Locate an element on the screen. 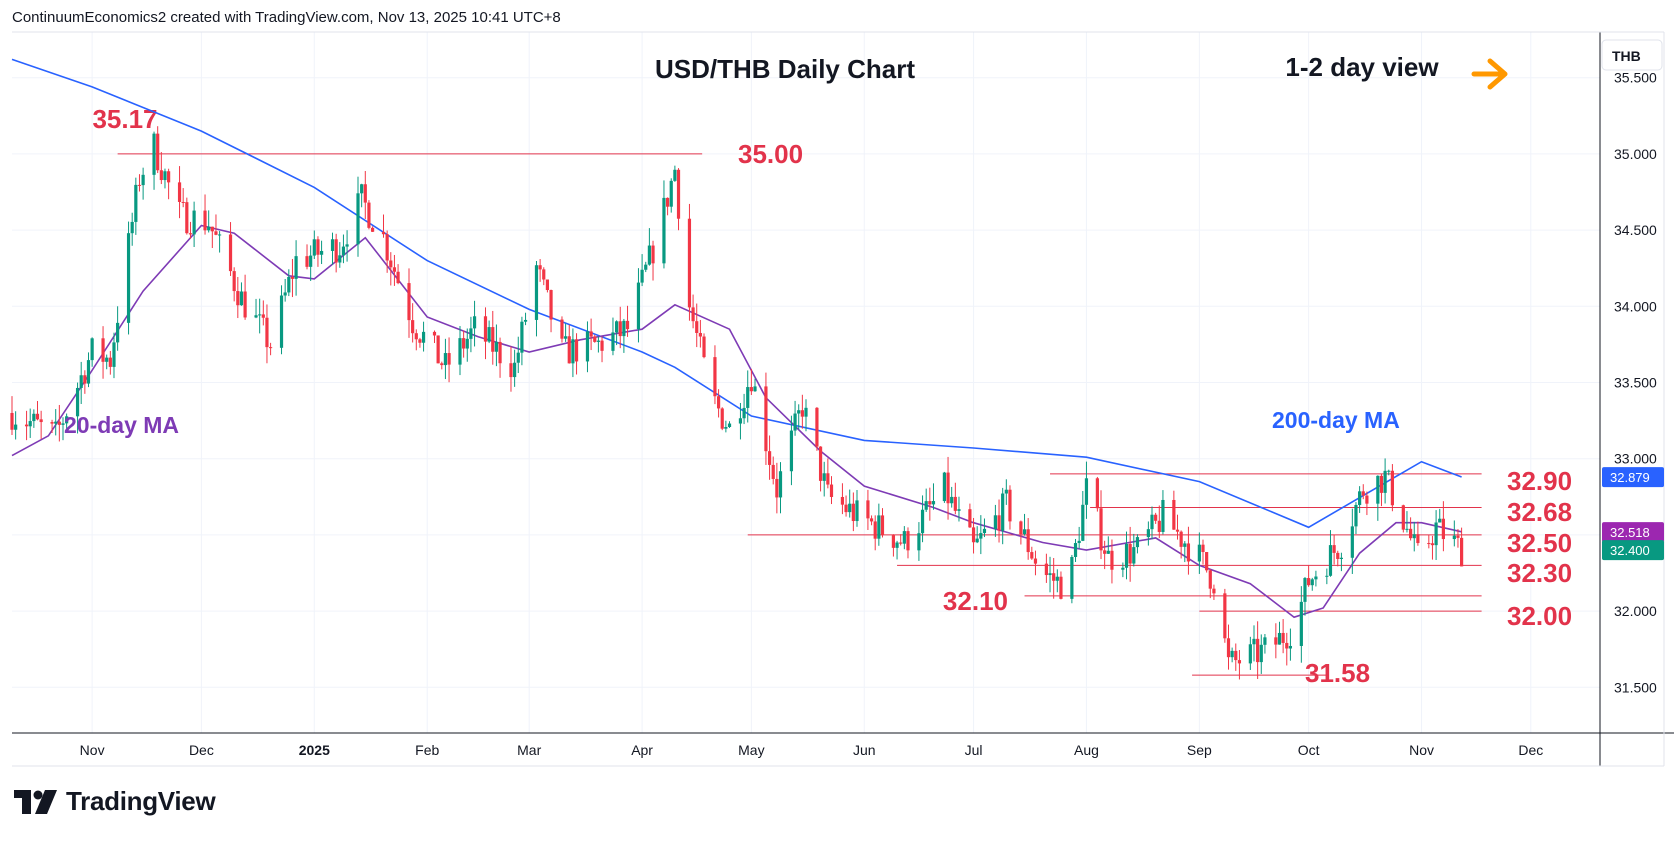 Image resolution: width=1674 pixels, height=842 pixels. y-tick-label: 34.000 is located at coordinates (1635, 306).